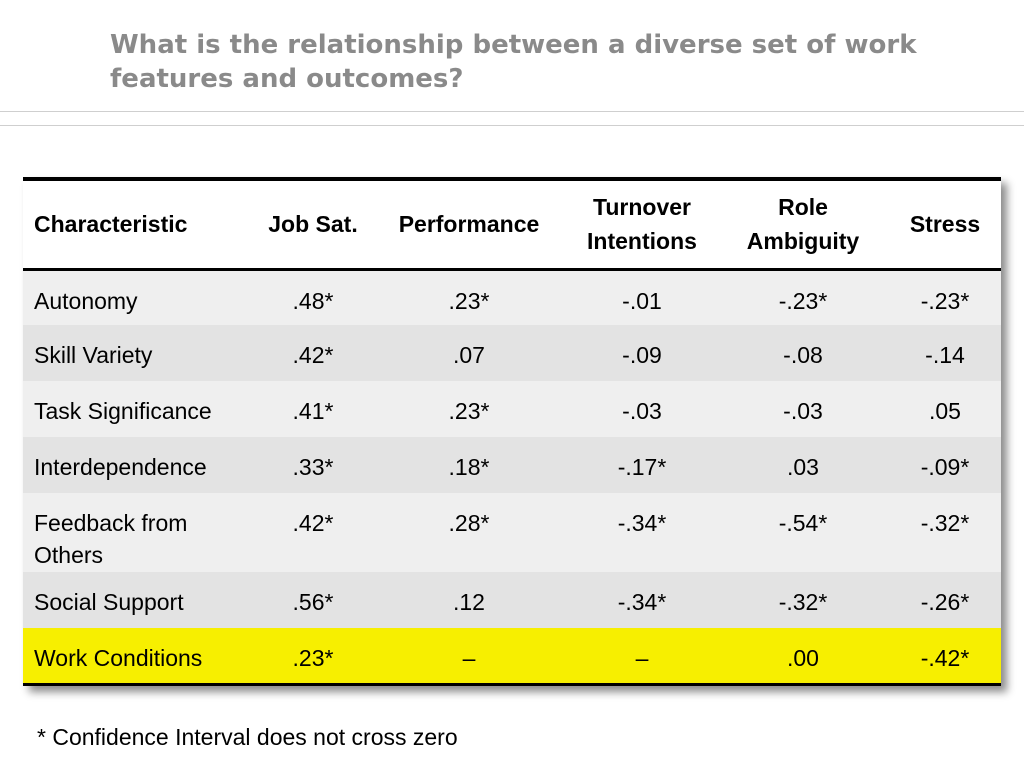 The height and width of the screenshot is (768, 1024). Describe the element at coordinates (111, 539) in the screenshot. I see `cell-characteristic: Feedback from Others` at that location.